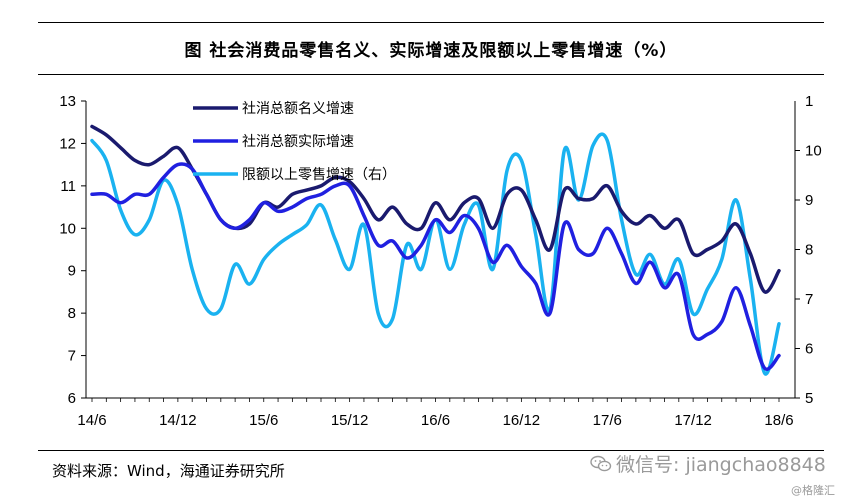  Describe the element at coordinates (813, 490) in the screenshot. I see `brand-tag: @格隆汇` at that location.